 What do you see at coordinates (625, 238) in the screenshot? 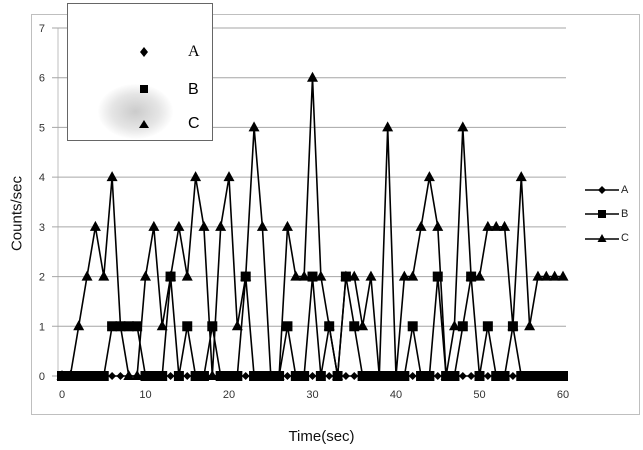
I see `legend-label: C` at bounding box center [625, 238].